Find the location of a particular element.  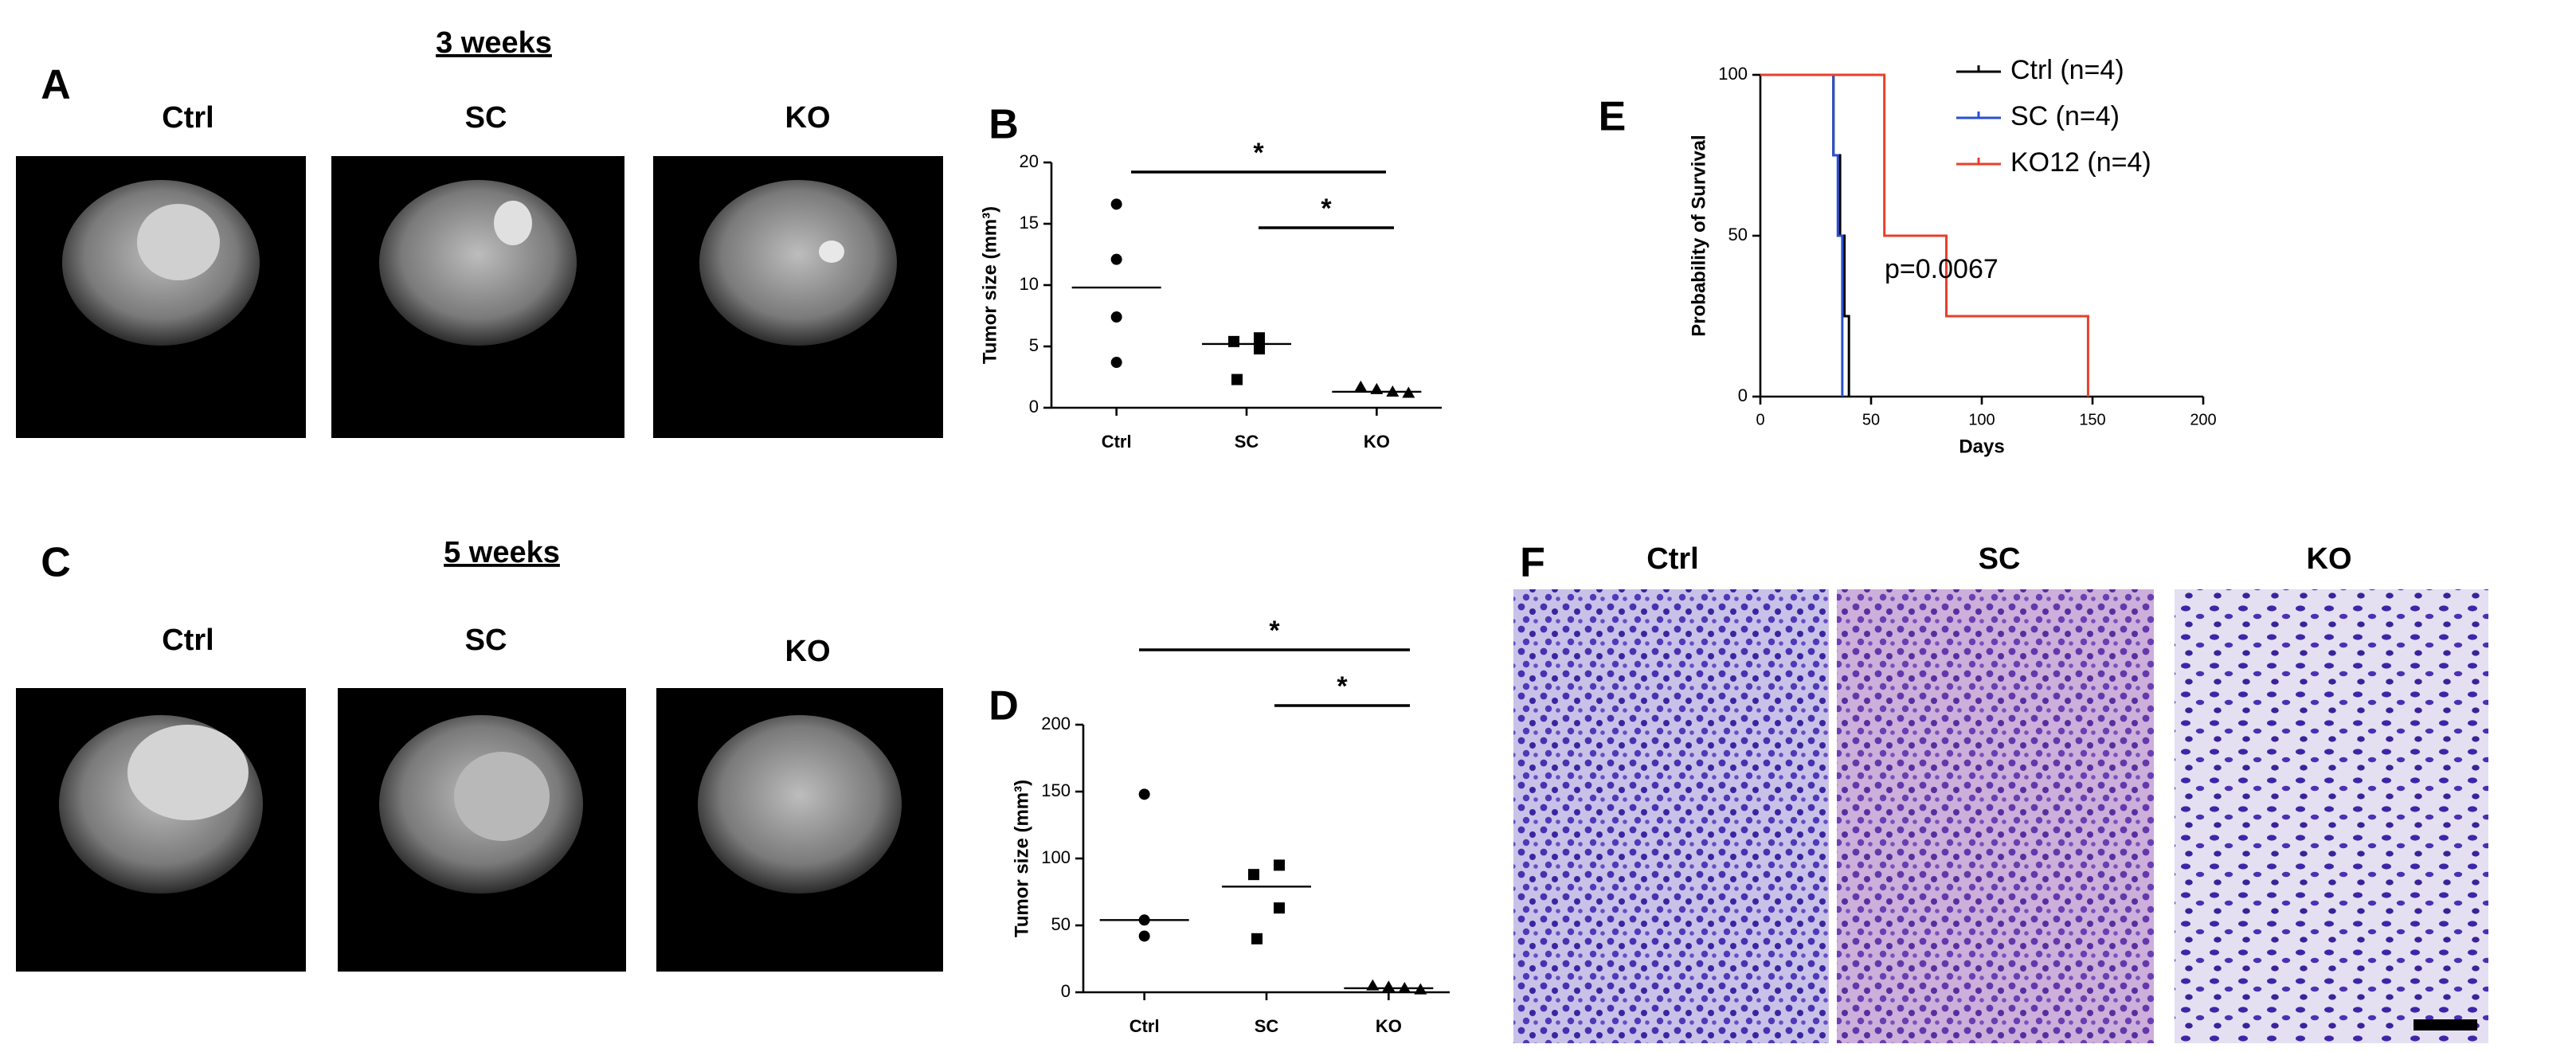

x-tick-label: 150 is located at coordinates (2092, 419).